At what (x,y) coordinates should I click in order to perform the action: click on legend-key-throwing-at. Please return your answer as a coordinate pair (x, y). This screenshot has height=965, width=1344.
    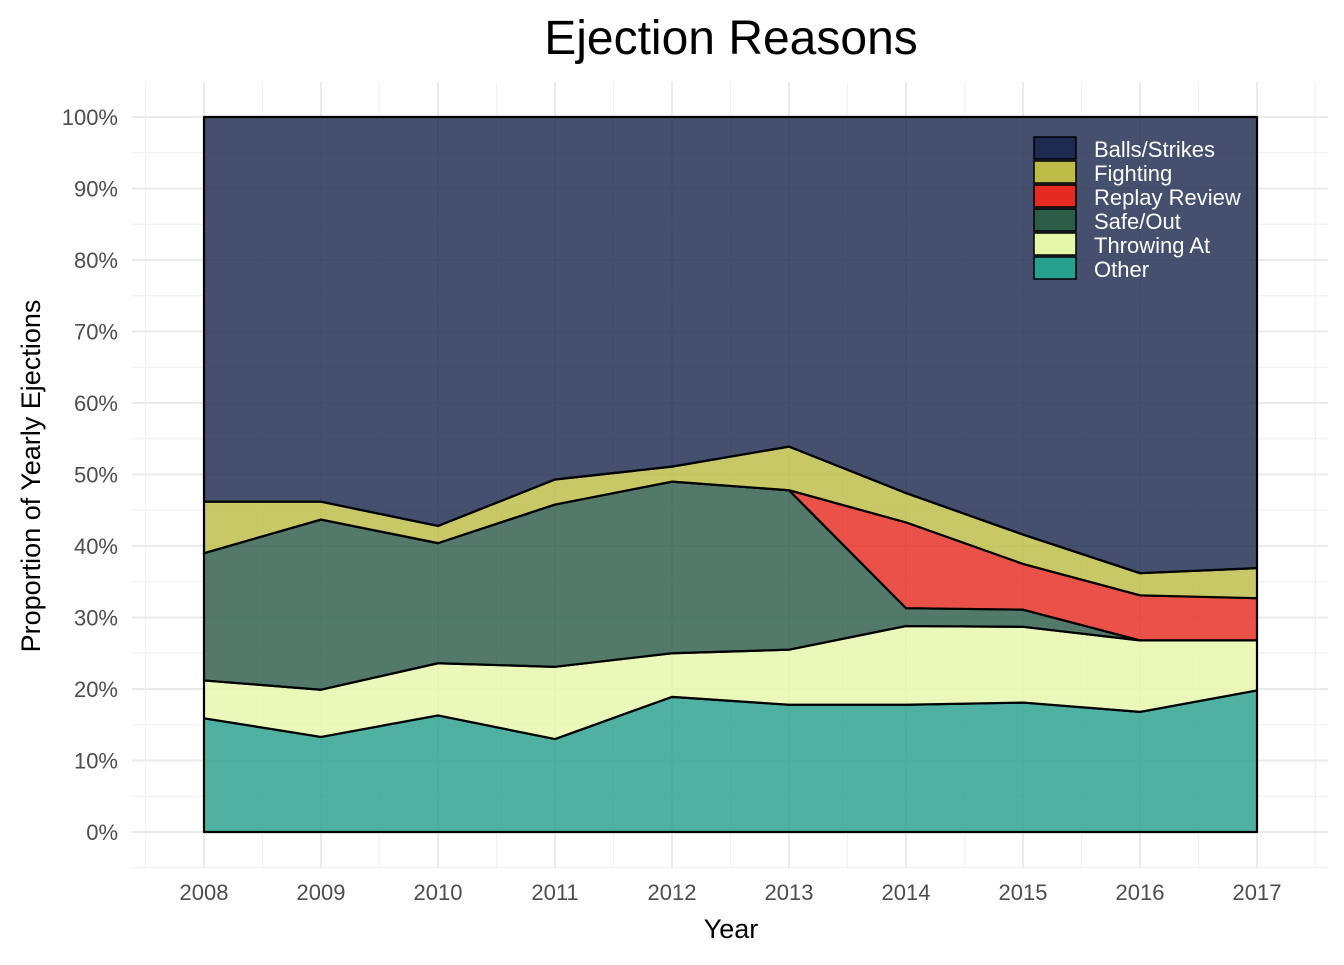
    Looking at the image, I should click on (1055, 244).